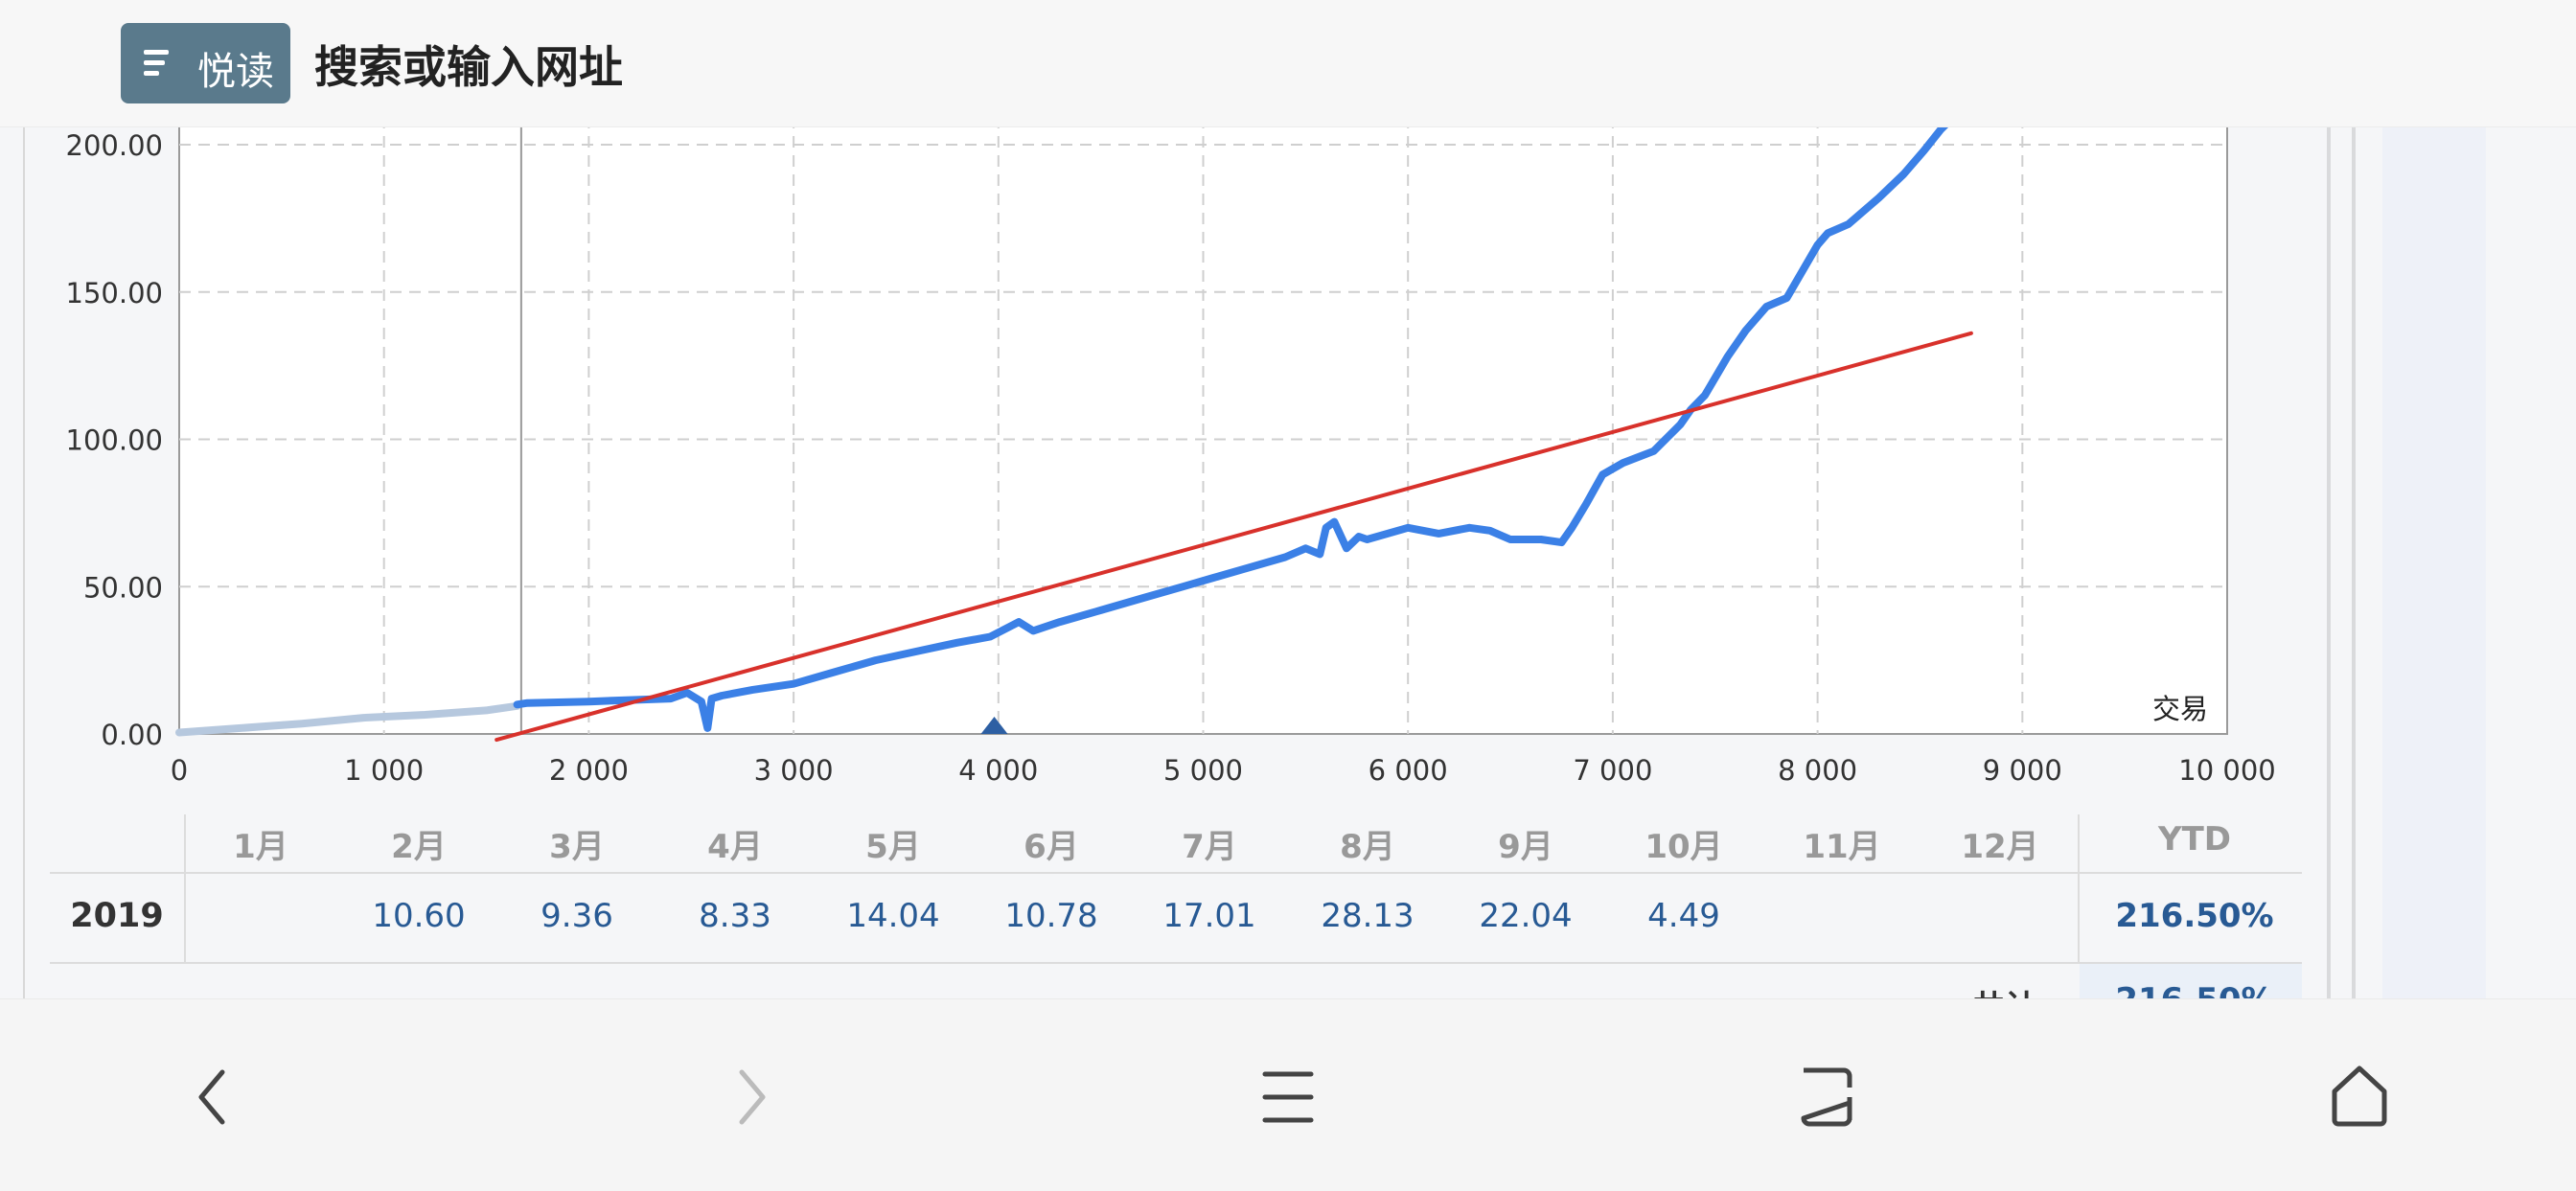  Describe the element at coordinates (1367, 847) in the screenshot. I see `month-header: 8月` at that location.